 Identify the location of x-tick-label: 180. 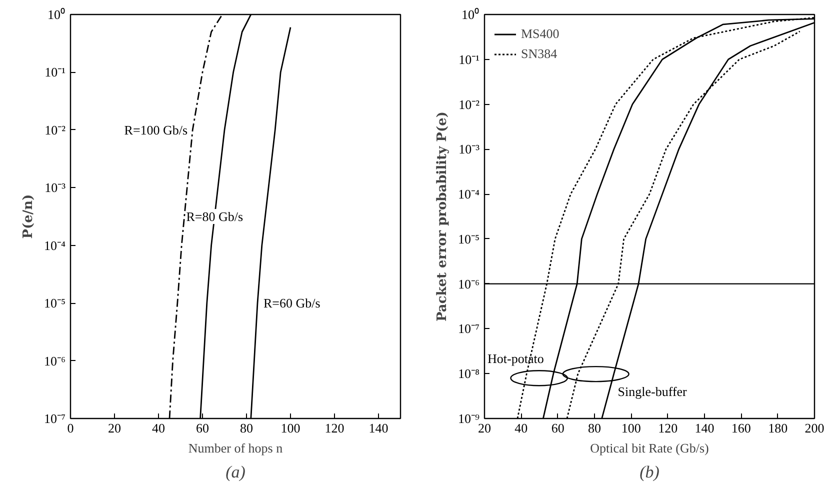
(778, 428).